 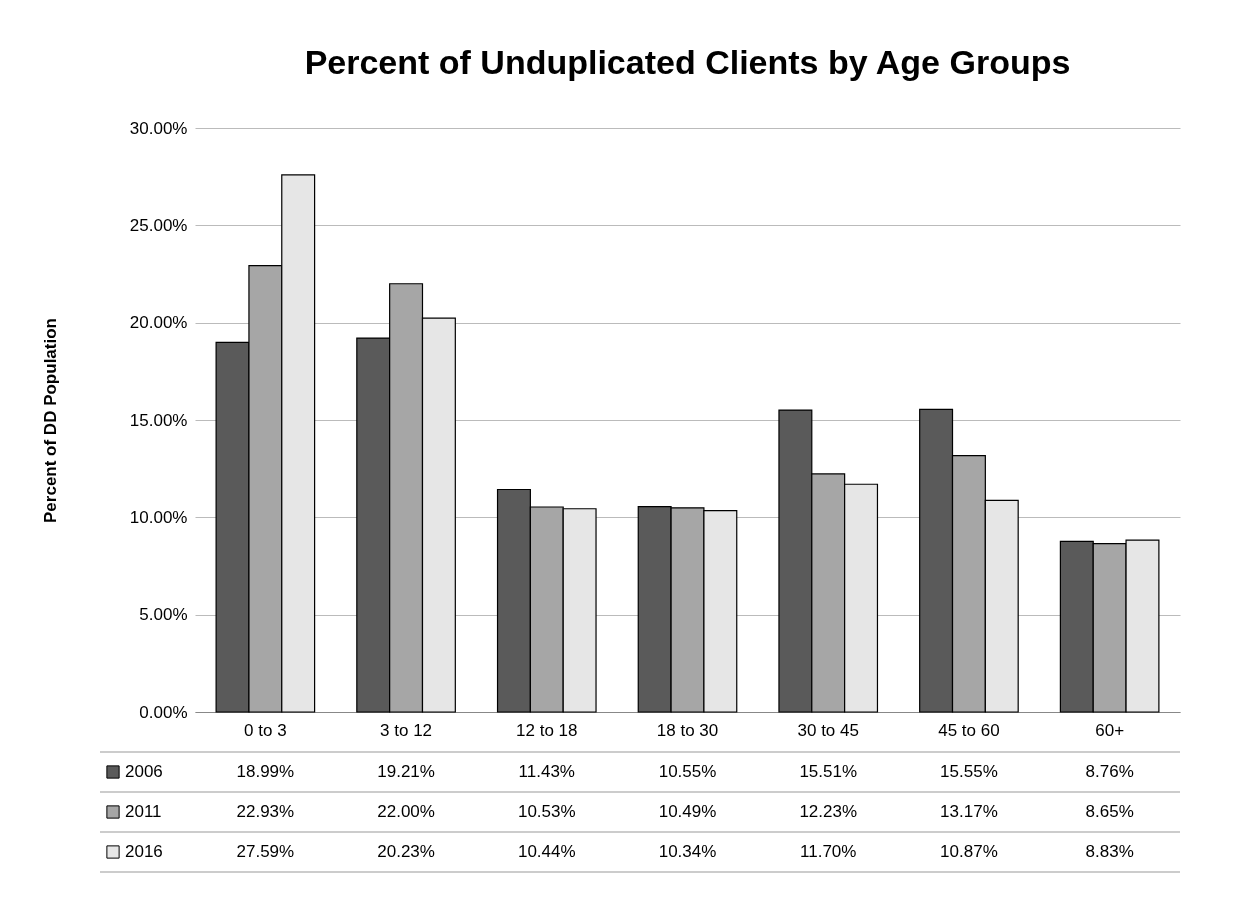 What do you see at coordinates (265, 730) in the screenshot?
I see `x-tick-label: 0 to 3` at bounding box center [265, 730].